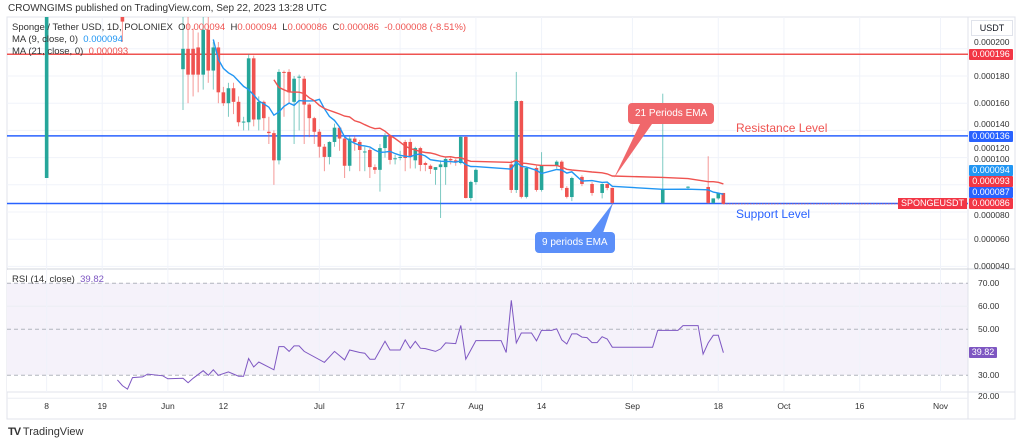 This screenshot has width=1024, height=443. Describe the element at coordinates (182, 27) in the screenshot. I see `open-label: O` at that location.